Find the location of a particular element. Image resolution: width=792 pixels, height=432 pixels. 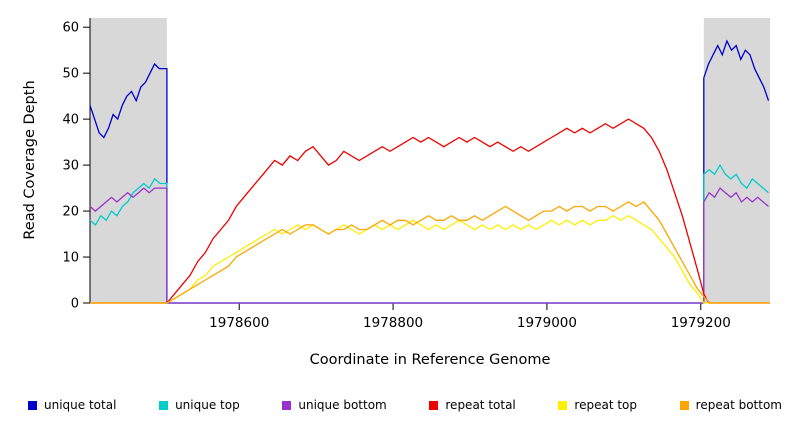

legend-swatch-repeat-top is located at coordinates (563, 405).